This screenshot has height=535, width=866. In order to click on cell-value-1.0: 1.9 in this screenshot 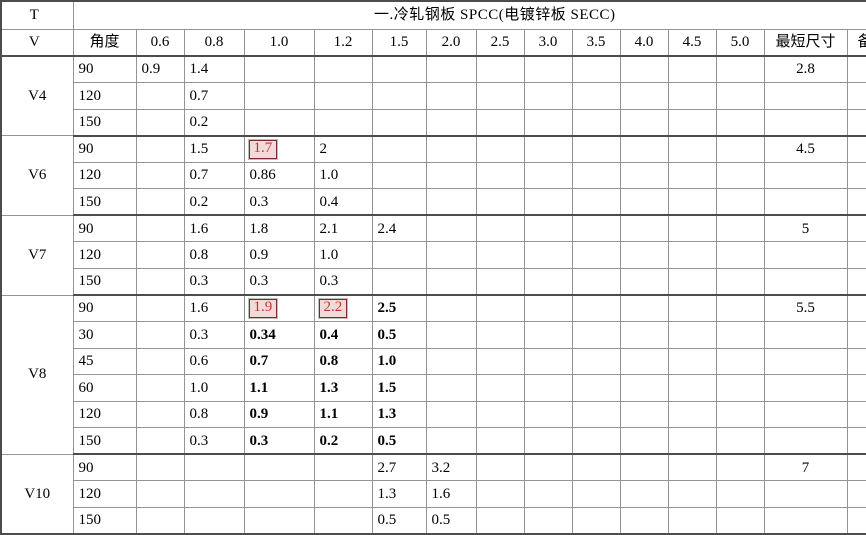, I will do `click(279, 308)`.